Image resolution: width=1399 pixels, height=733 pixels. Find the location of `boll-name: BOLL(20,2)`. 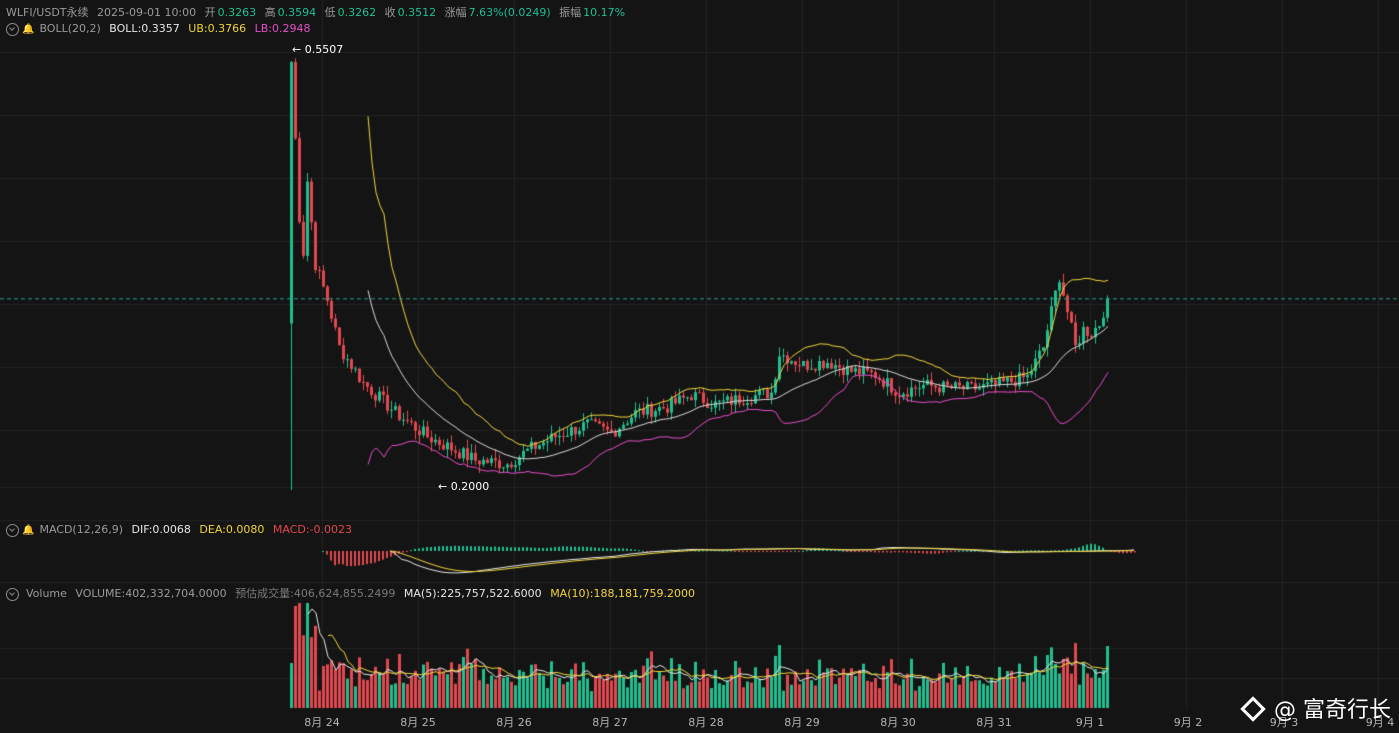

boll-name: BOLL(20,2) is located at coordinates (70, 28).